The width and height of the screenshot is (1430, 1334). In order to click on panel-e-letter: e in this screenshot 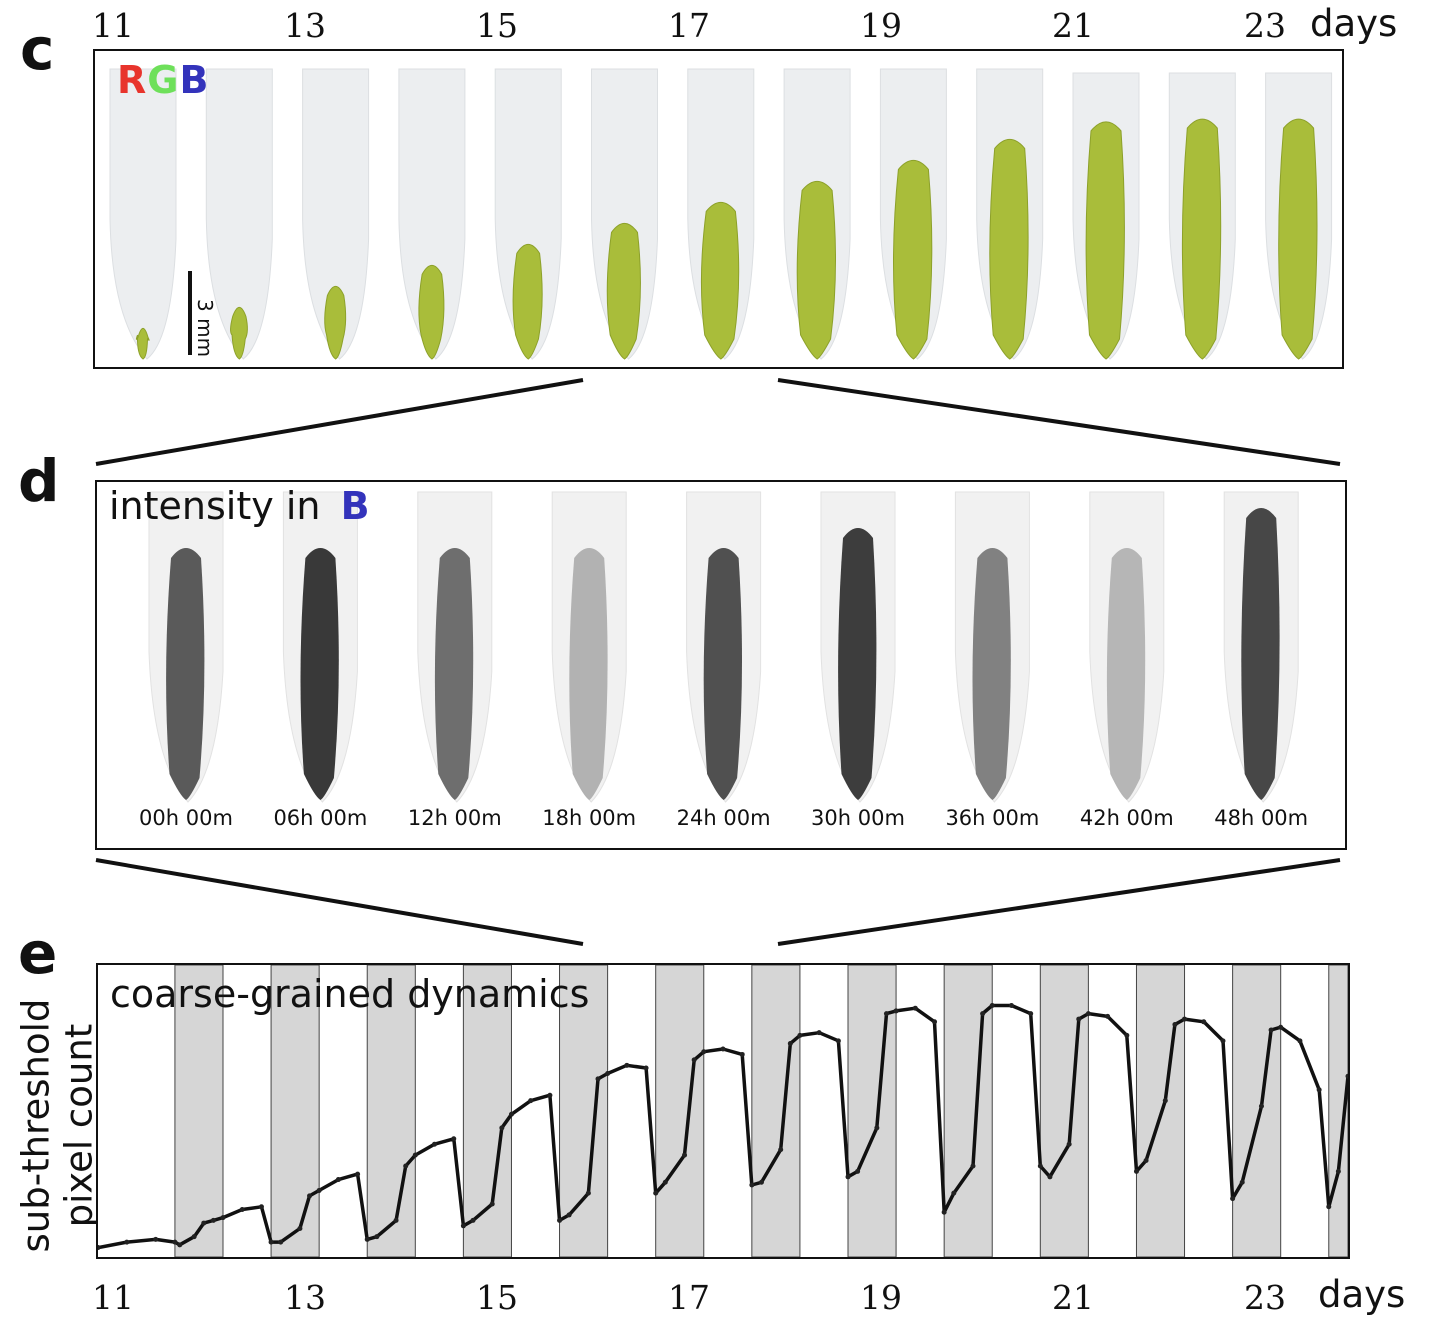, I will do `click(38, 953)`.